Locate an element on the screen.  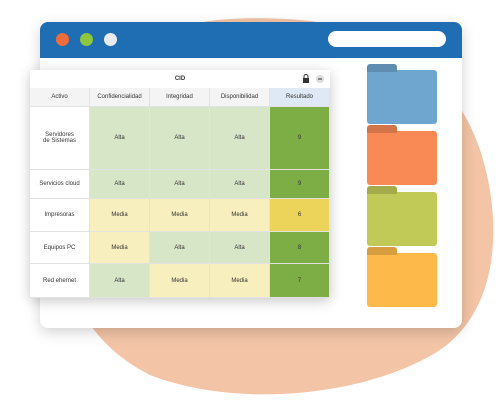
folder-orange is located at coordinates (402, 158).